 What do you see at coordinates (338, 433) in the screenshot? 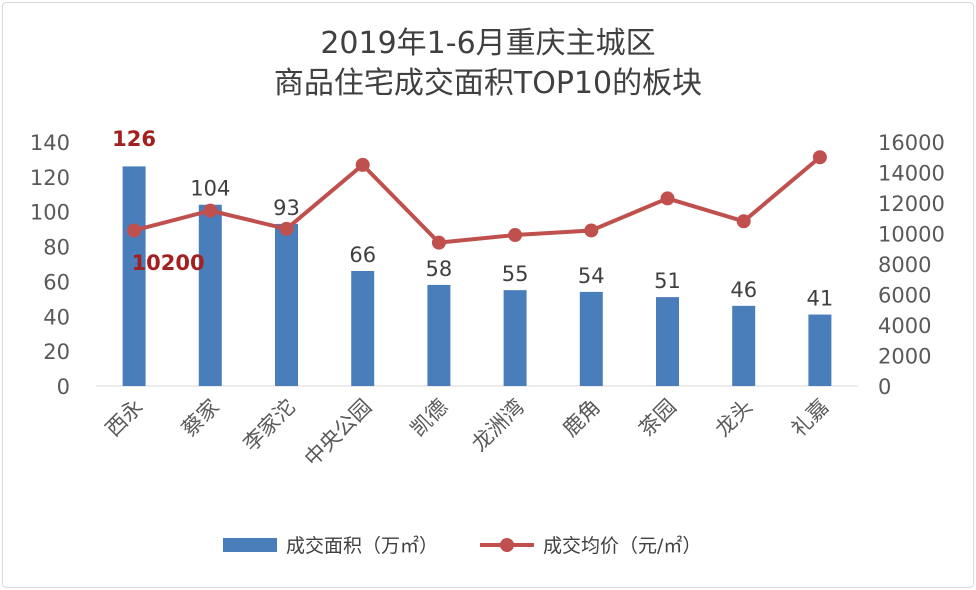
I see `category-label: 中央公园` at bounding box center [338, 433].